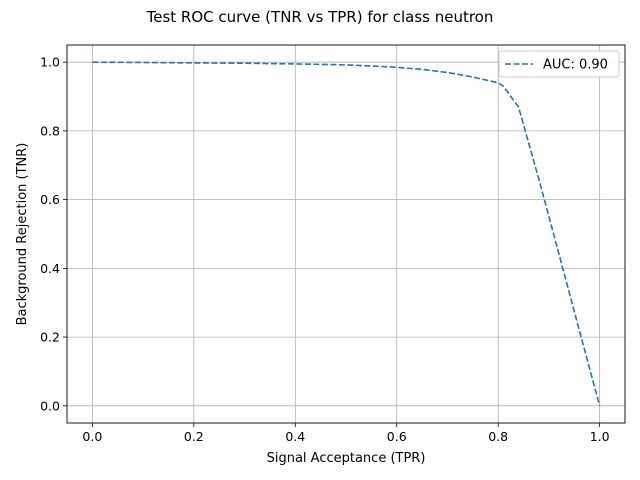 The image size is (640, 480). What do you see at coordinates (50, 268) in the screenshot?
I see `y-tick-label: 0.4` at bounding box center [50, 268].